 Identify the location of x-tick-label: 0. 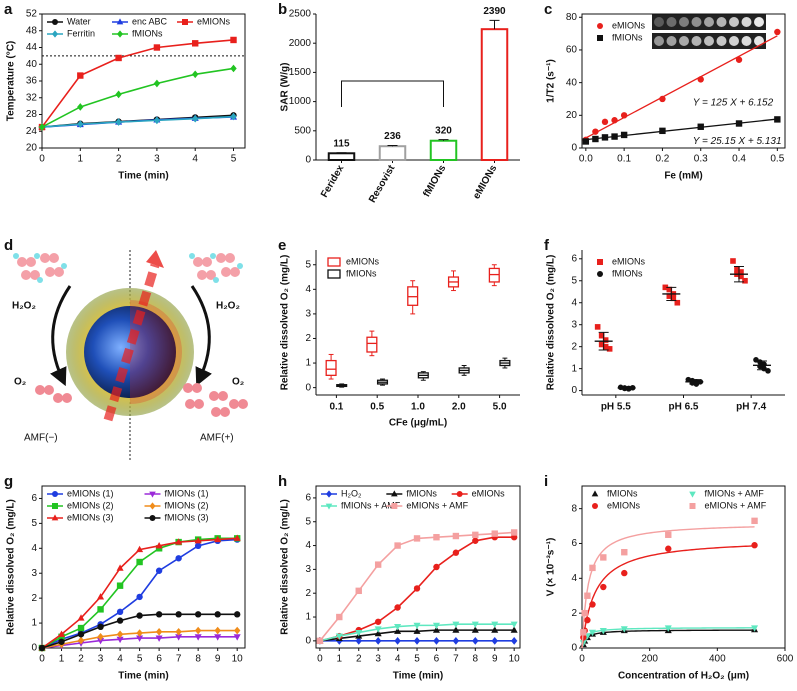
(320, 659).